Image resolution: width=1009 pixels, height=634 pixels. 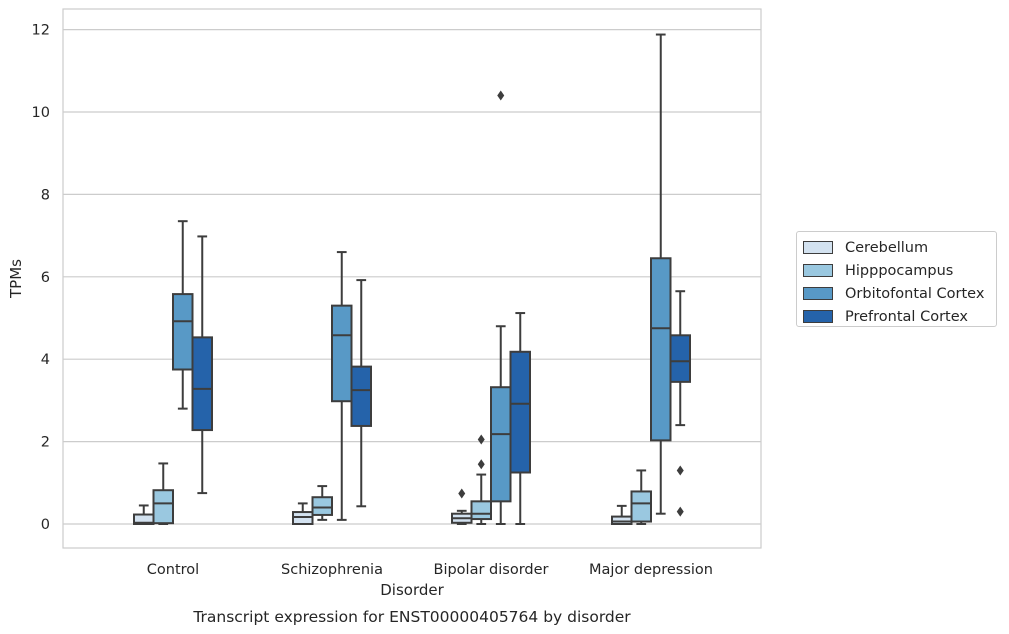 What do you see at coordinates (41, 113) in the screenshot?
I see `y-tick-label: 10` at bounding box center [41, 113].